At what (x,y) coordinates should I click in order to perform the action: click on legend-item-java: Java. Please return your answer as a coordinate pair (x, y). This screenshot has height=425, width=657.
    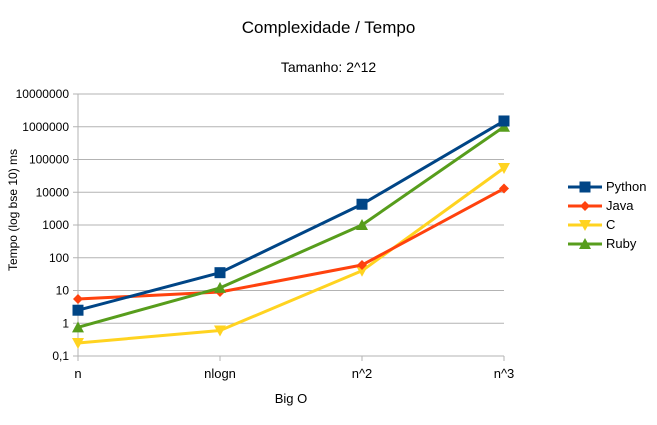
    Looking at the image, I should click on (607, 205).